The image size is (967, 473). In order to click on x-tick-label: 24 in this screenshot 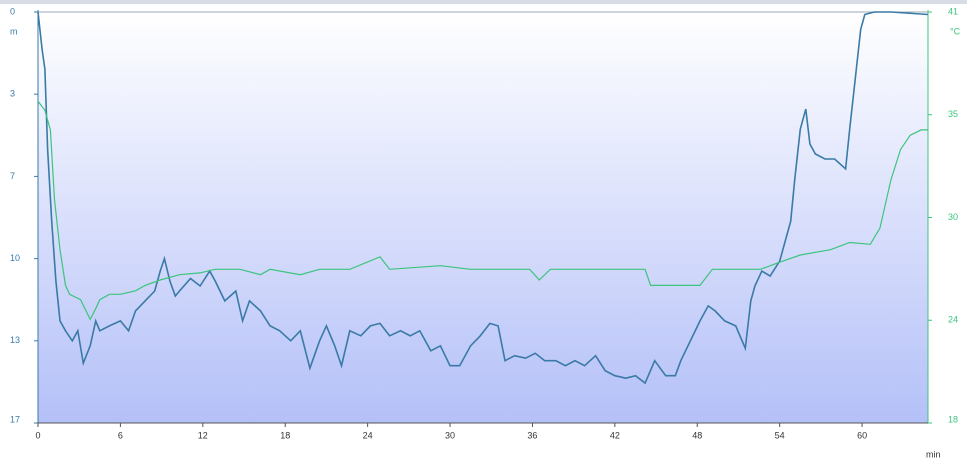, I will do `click(368, 435)`.